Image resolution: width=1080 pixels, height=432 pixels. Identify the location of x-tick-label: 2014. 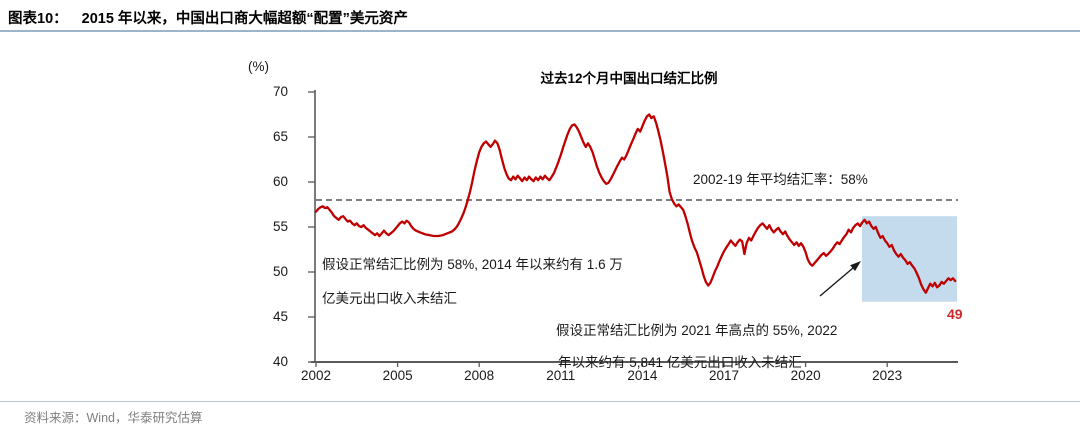
(642, 375).